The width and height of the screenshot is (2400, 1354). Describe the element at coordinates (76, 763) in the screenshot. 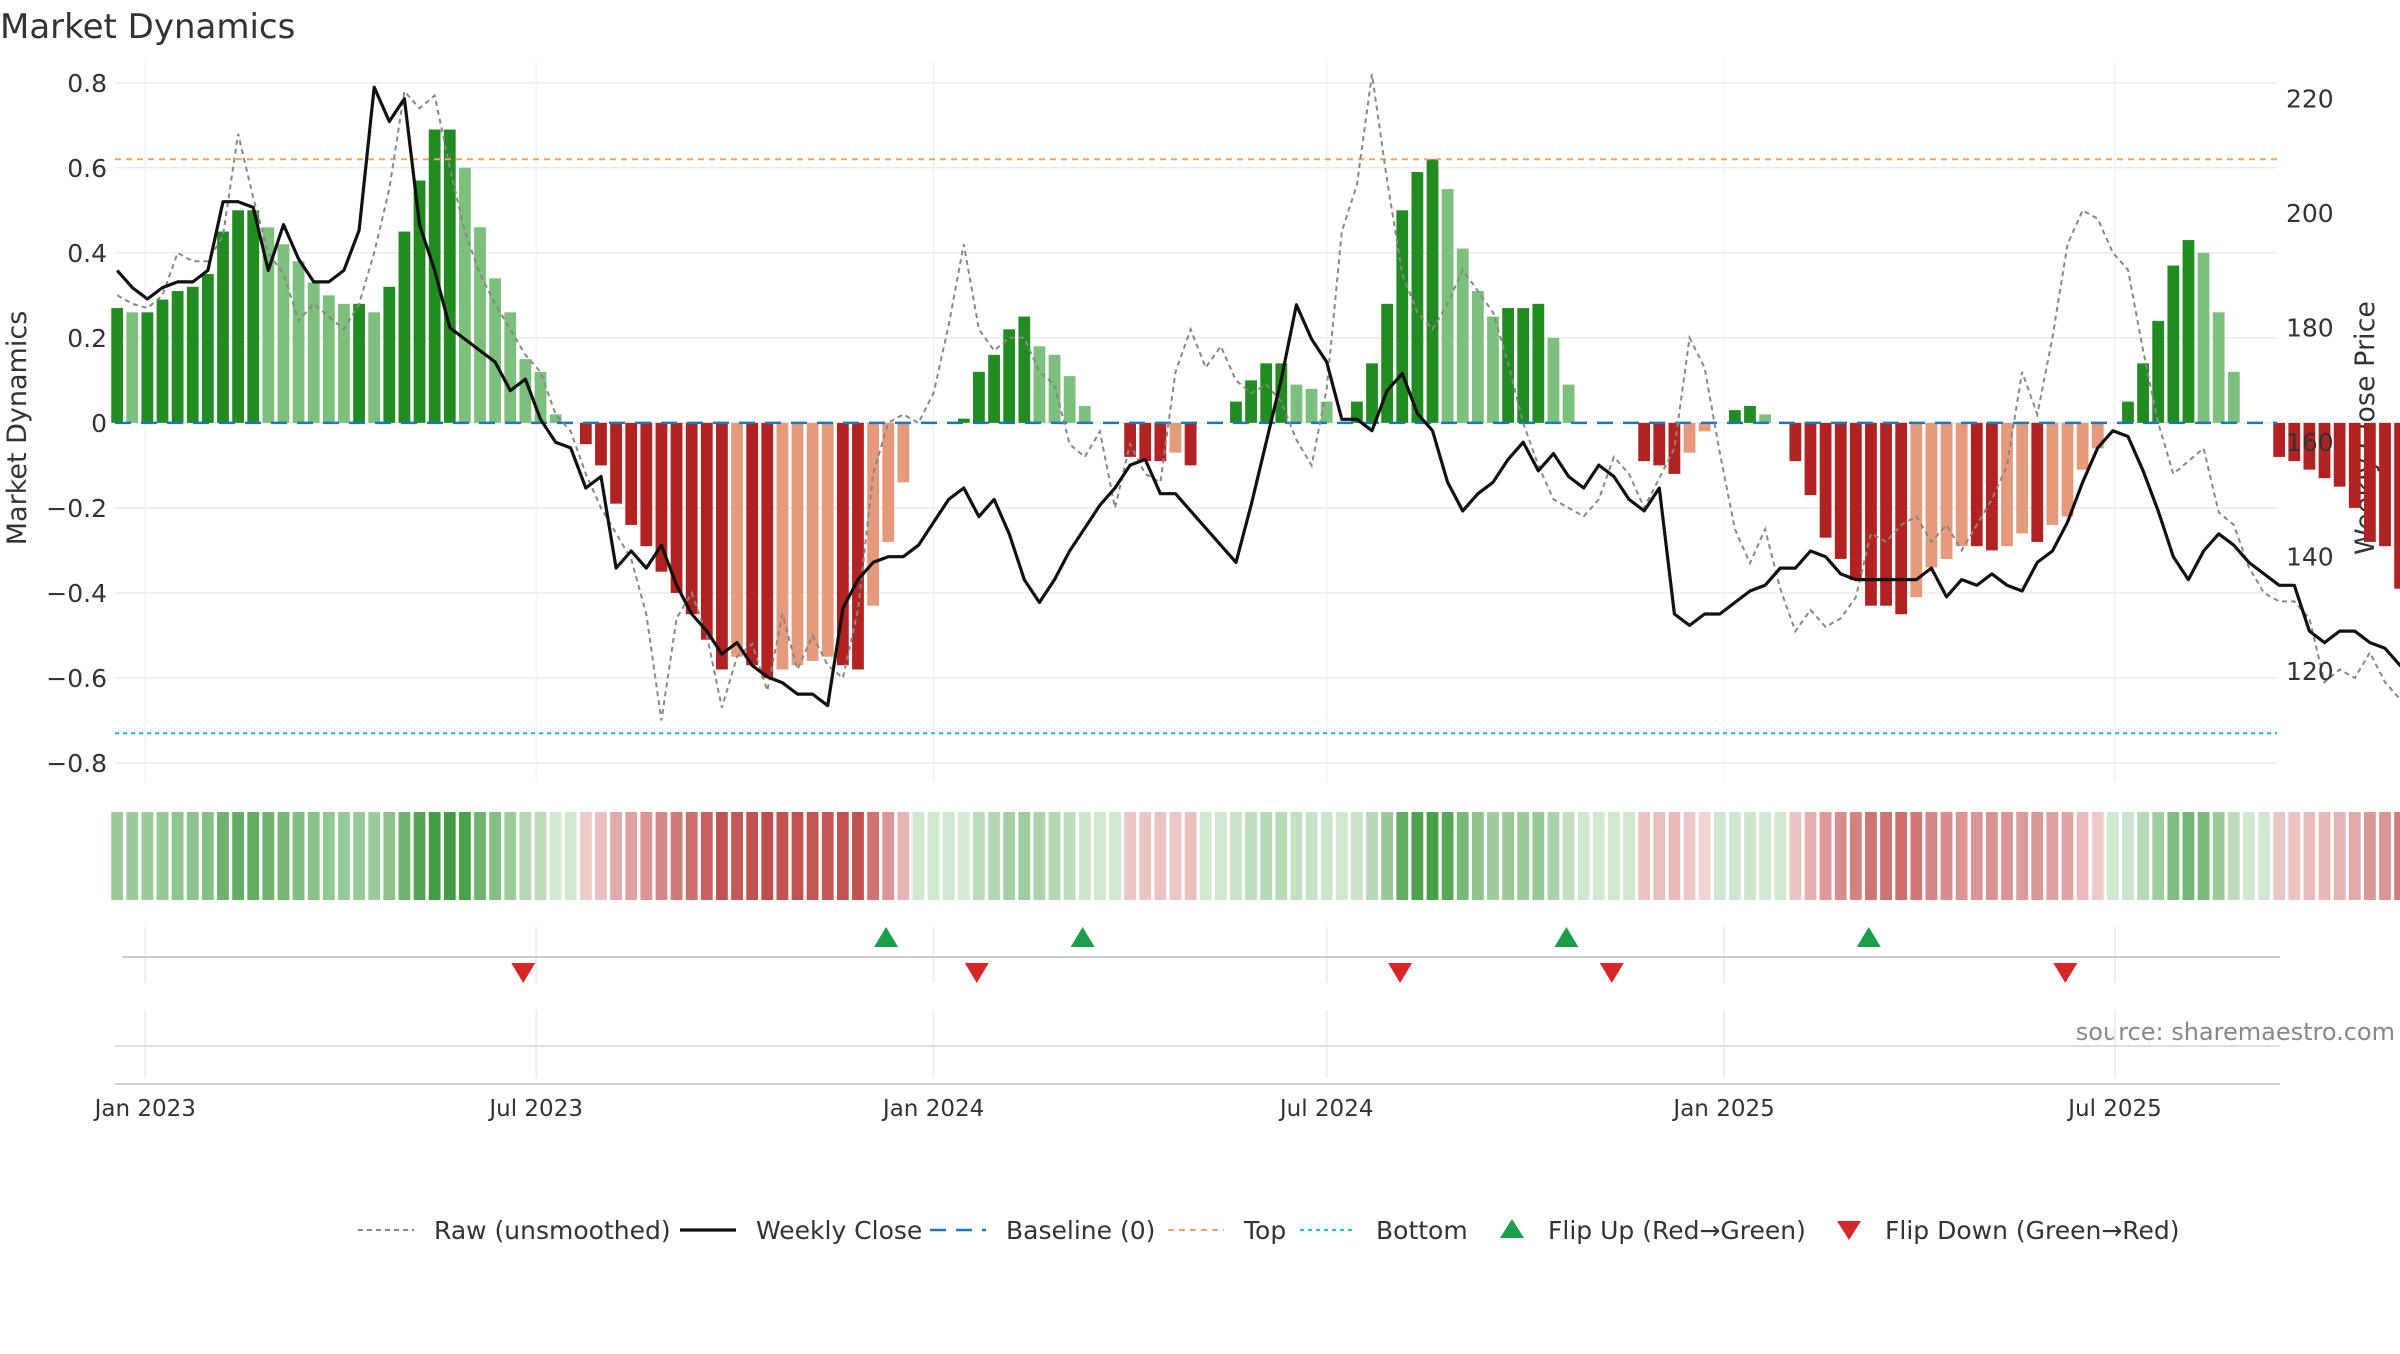

I see `y-tick-label: −0.8` at that location.